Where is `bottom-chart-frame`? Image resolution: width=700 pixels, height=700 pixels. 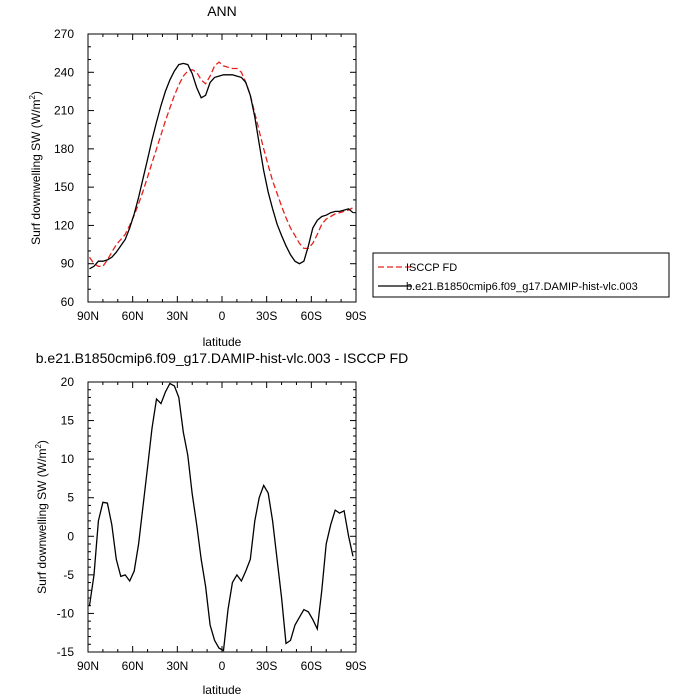 bottom-chart-frame is located at coordinates (222, 517).